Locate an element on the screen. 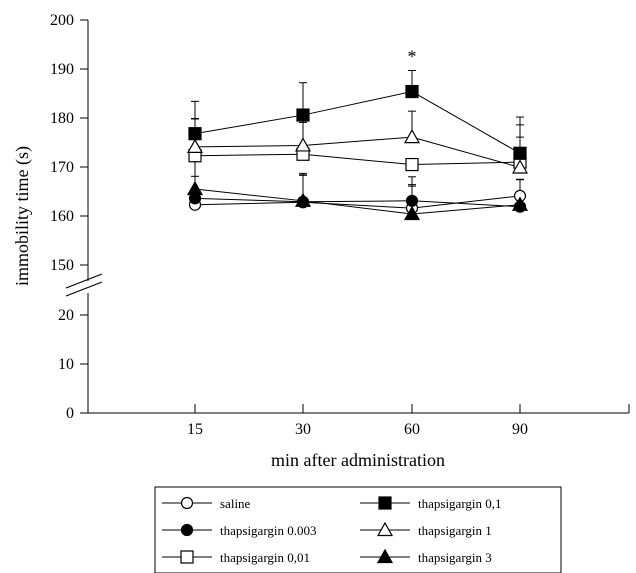 The height and width of the screenshot is (573, 636). legend-box is located at coordinates (358, 529).